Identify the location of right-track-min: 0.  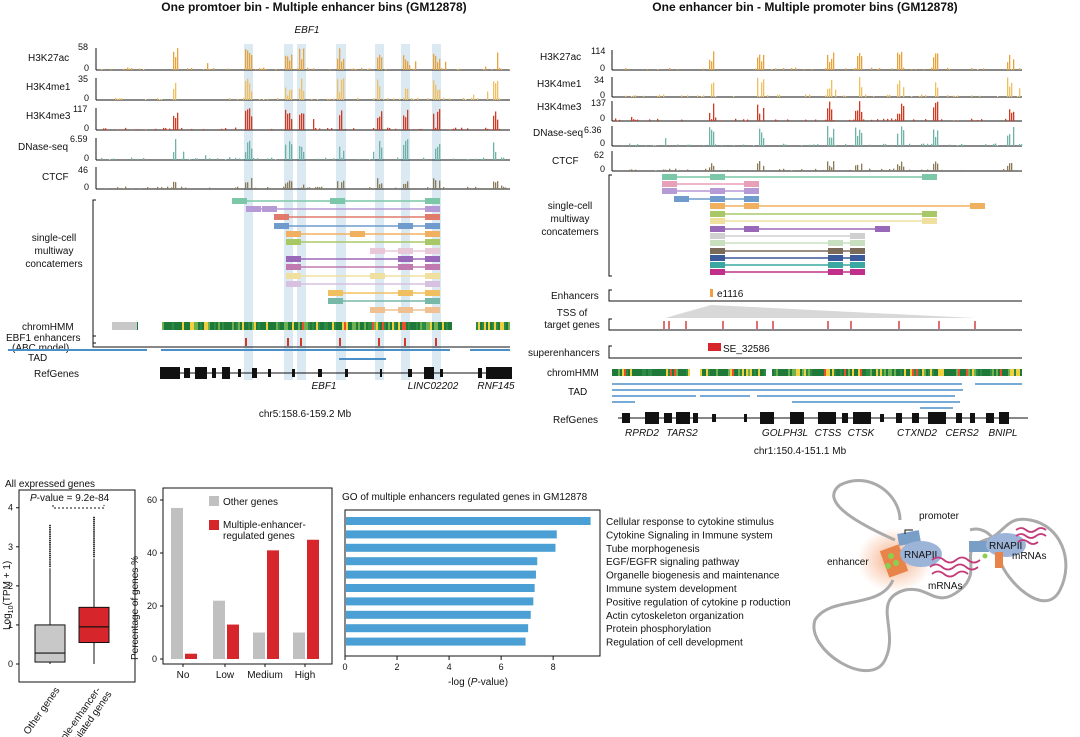
(602, 169).